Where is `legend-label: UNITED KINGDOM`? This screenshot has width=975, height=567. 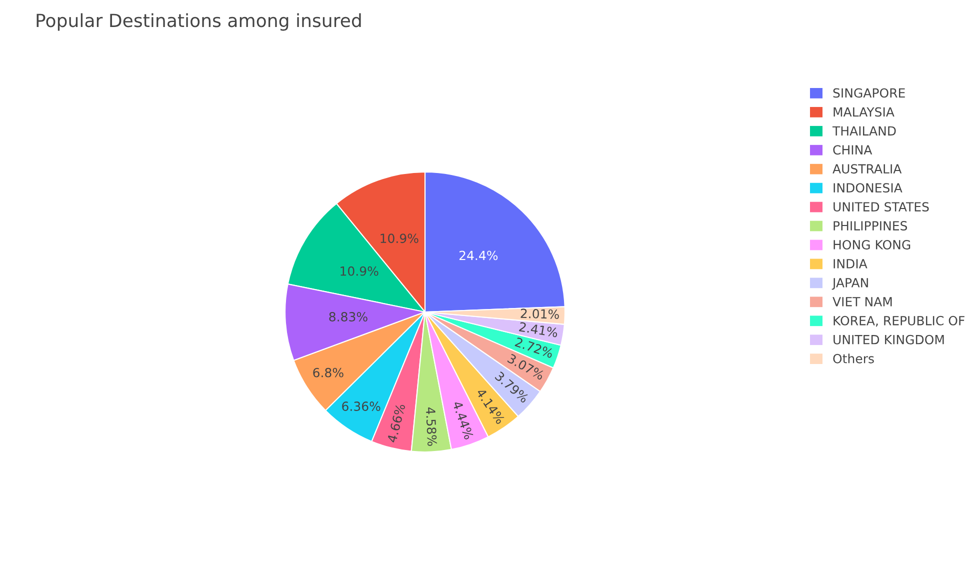
legend-label: UNITED KINGDOM is located at coordinates (889, 339).